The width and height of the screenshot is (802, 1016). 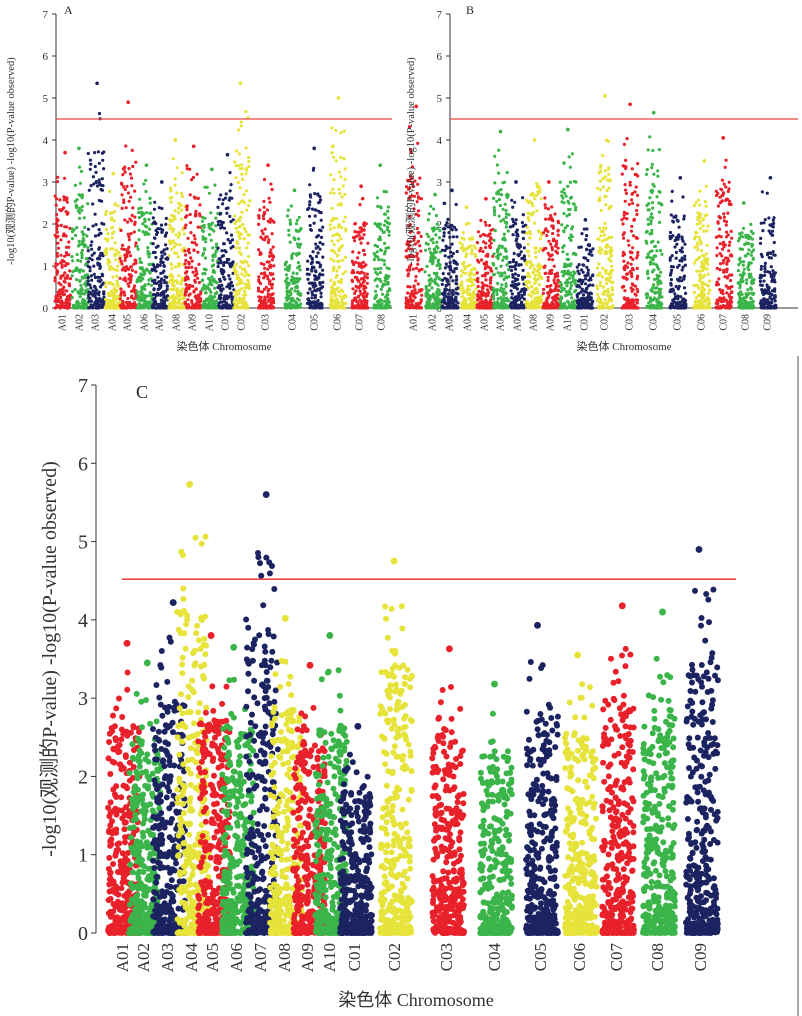 I want to click on y-tick-label: 3, so click(x=46, y=183).